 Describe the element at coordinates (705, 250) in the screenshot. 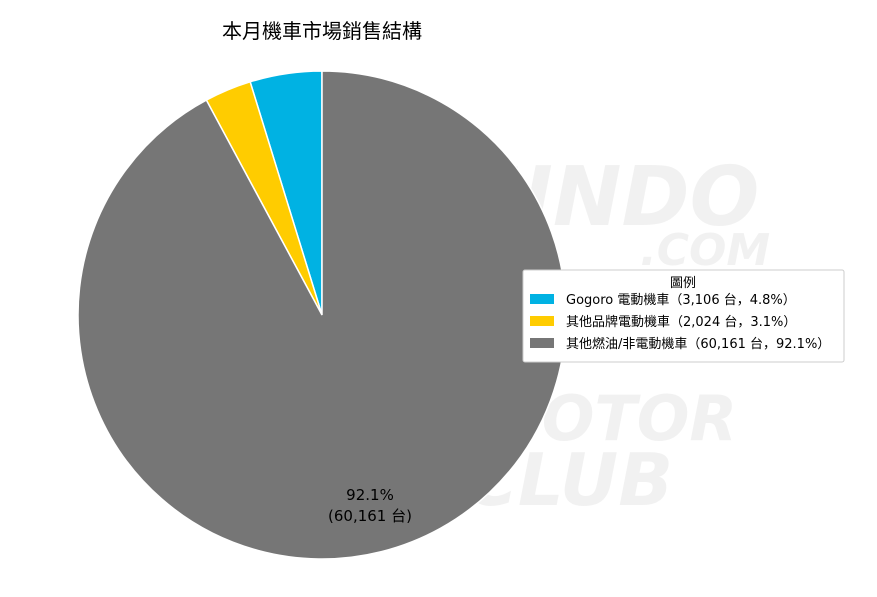

I see `watermark-line2: .COM` at that location.